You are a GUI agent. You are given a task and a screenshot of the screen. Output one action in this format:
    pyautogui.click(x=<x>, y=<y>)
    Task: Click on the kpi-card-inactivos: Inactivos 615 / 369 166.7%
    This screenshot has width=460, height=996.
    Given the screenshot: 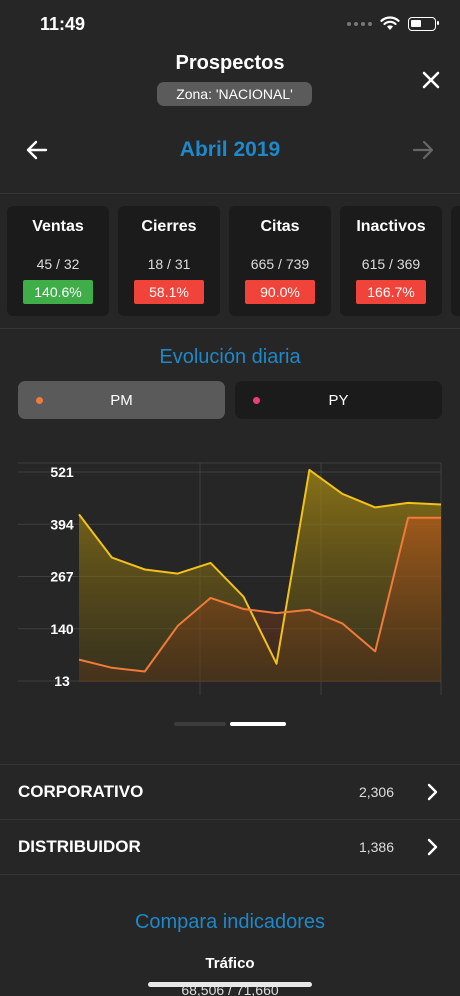 What is the action you would take?
    pyautogui.click(x=391, y=261)
    